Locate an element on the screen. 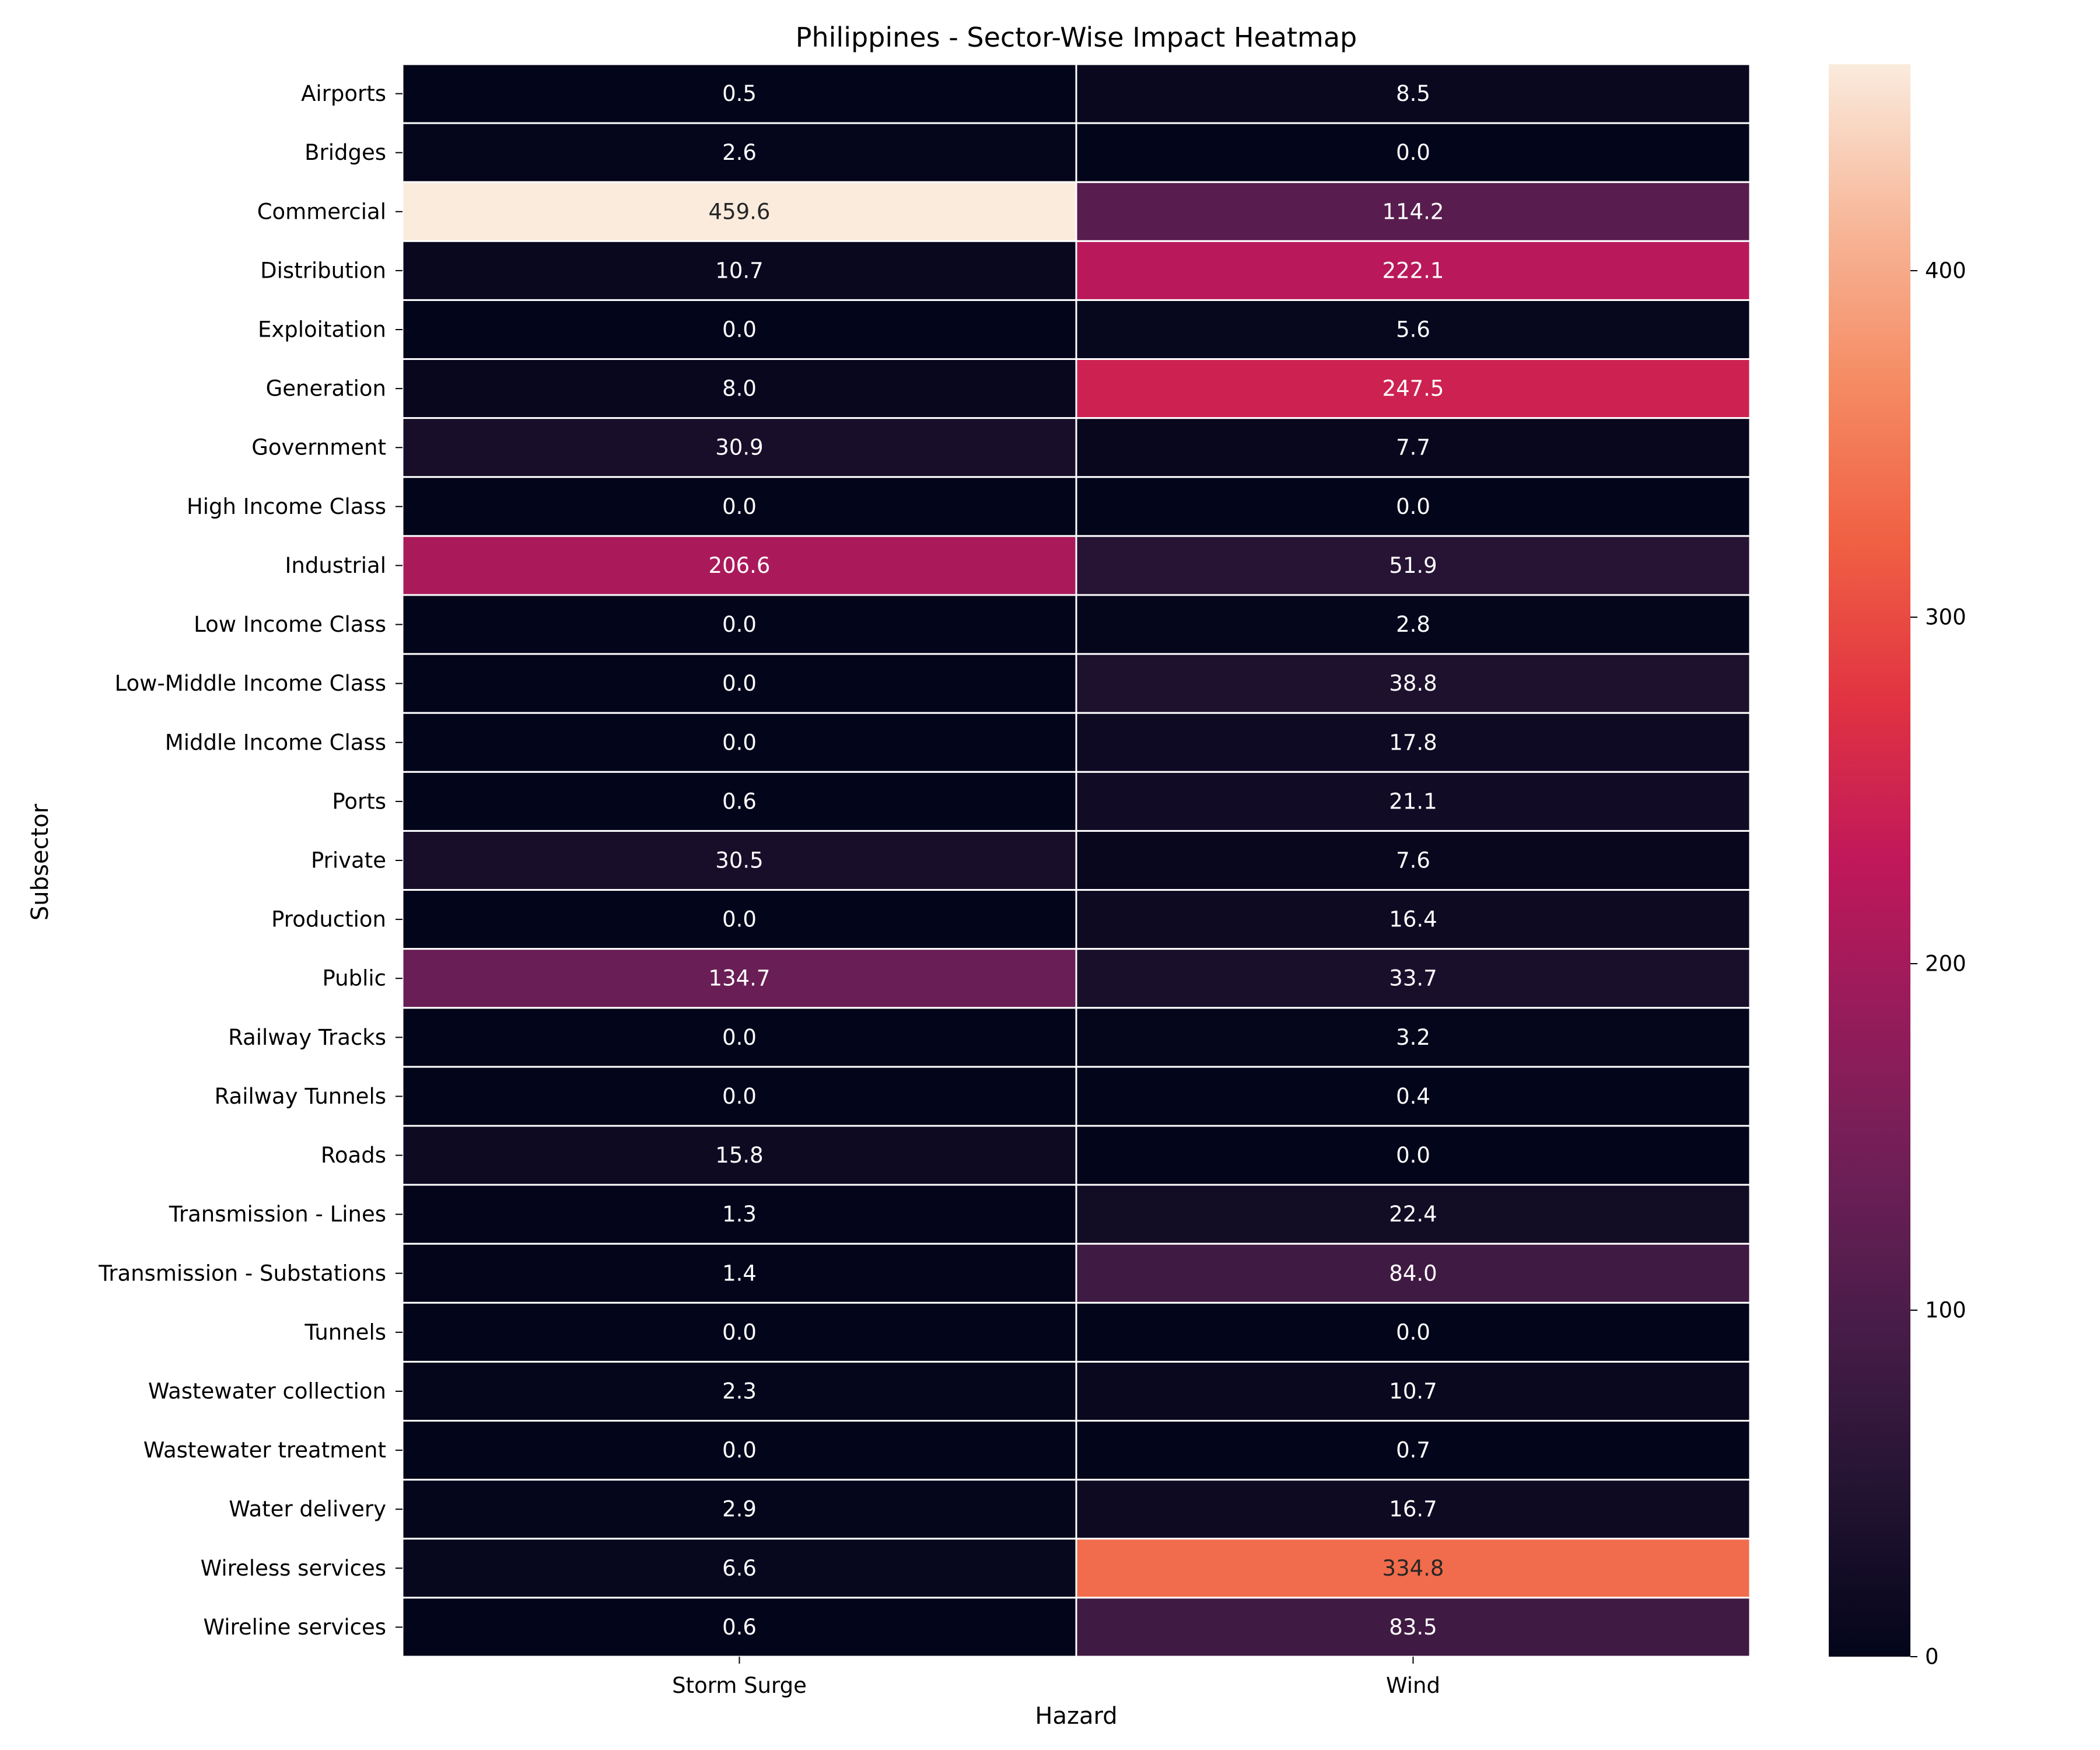  cell-value-label: 6.6 is located at coordinates (739, 1568).